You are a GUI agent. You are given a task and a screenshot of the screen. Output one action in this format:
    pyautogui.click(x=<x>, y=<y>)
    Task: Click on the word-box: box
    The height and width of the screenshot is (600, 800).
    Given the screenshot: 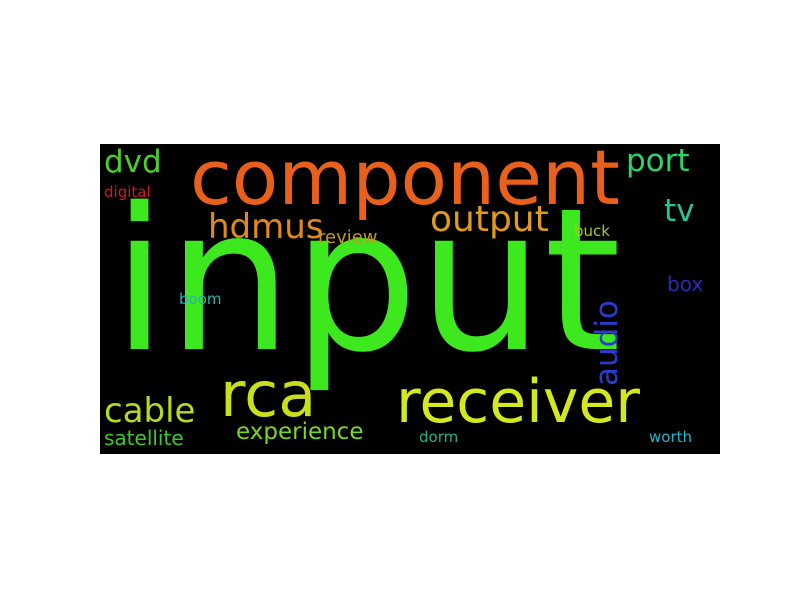 What is the action you would take?
    pyautogui.click(x=685, y=284)
    